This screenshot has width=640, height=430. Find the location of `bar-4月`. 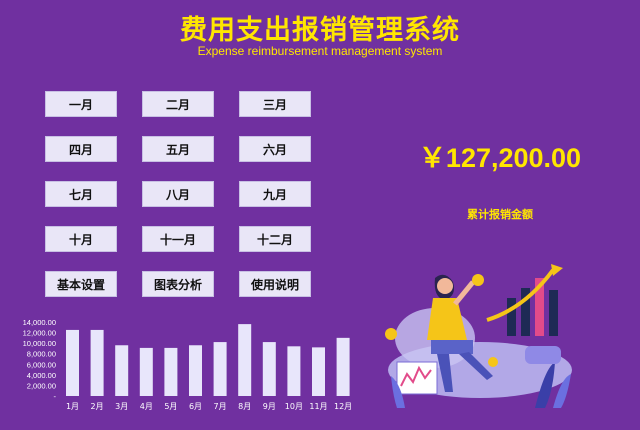

bar-4月 is located at coordinates (146, 371).